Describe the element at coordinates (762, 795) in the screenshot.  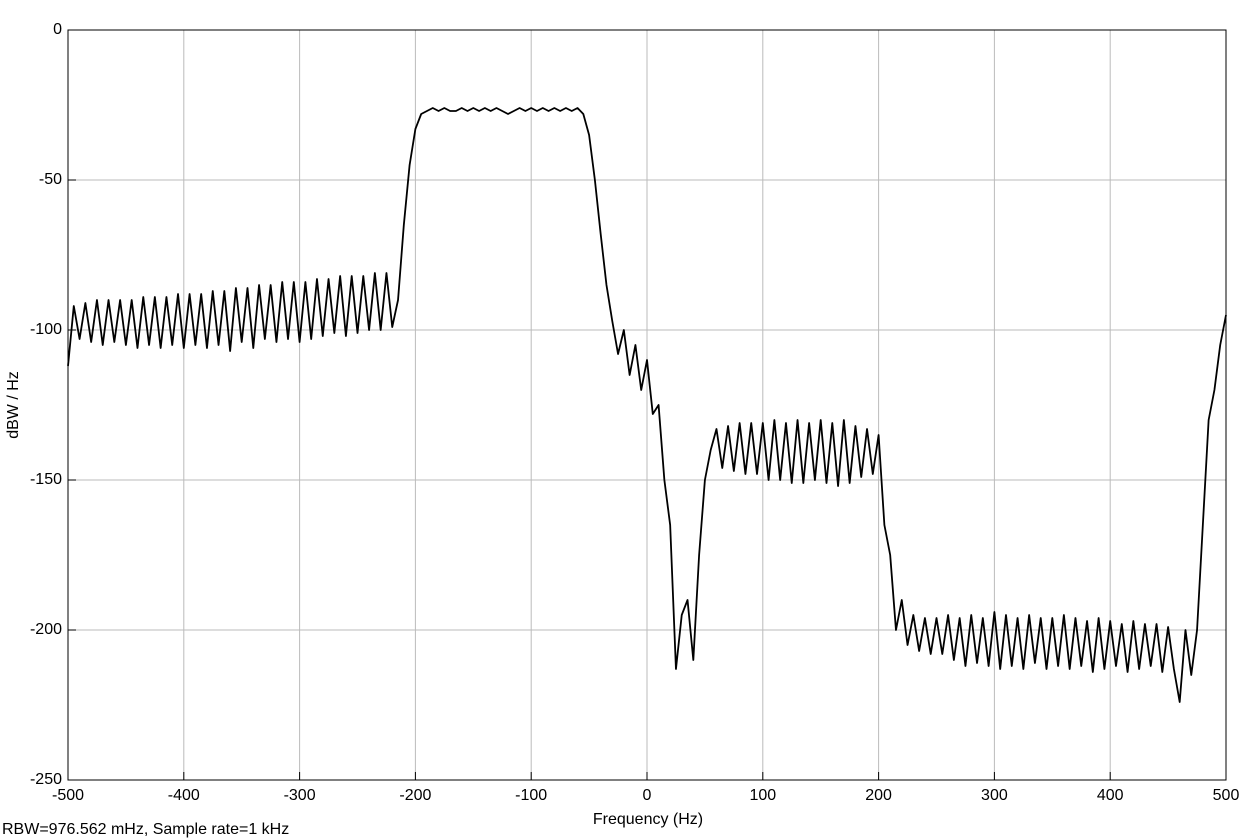
I see `x-tick-label: 100` at that location.